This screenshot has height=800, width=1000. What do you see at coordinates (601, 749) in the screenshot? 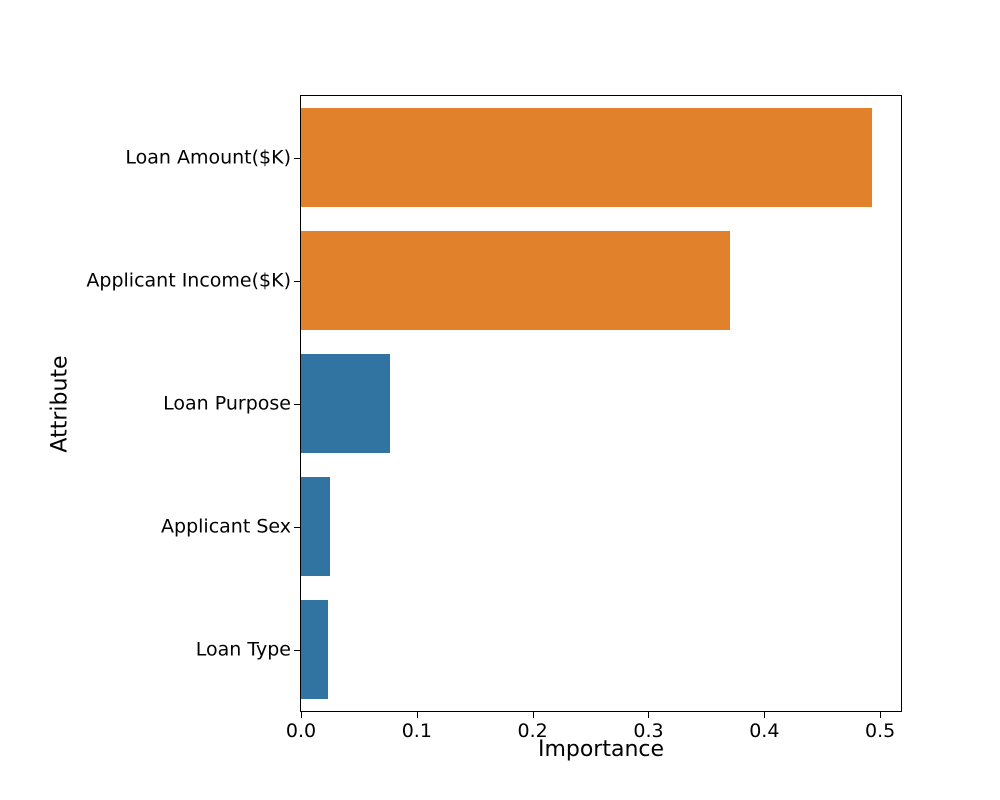
I see `x-axis-title: Importance` at bounding box center [601, 749].